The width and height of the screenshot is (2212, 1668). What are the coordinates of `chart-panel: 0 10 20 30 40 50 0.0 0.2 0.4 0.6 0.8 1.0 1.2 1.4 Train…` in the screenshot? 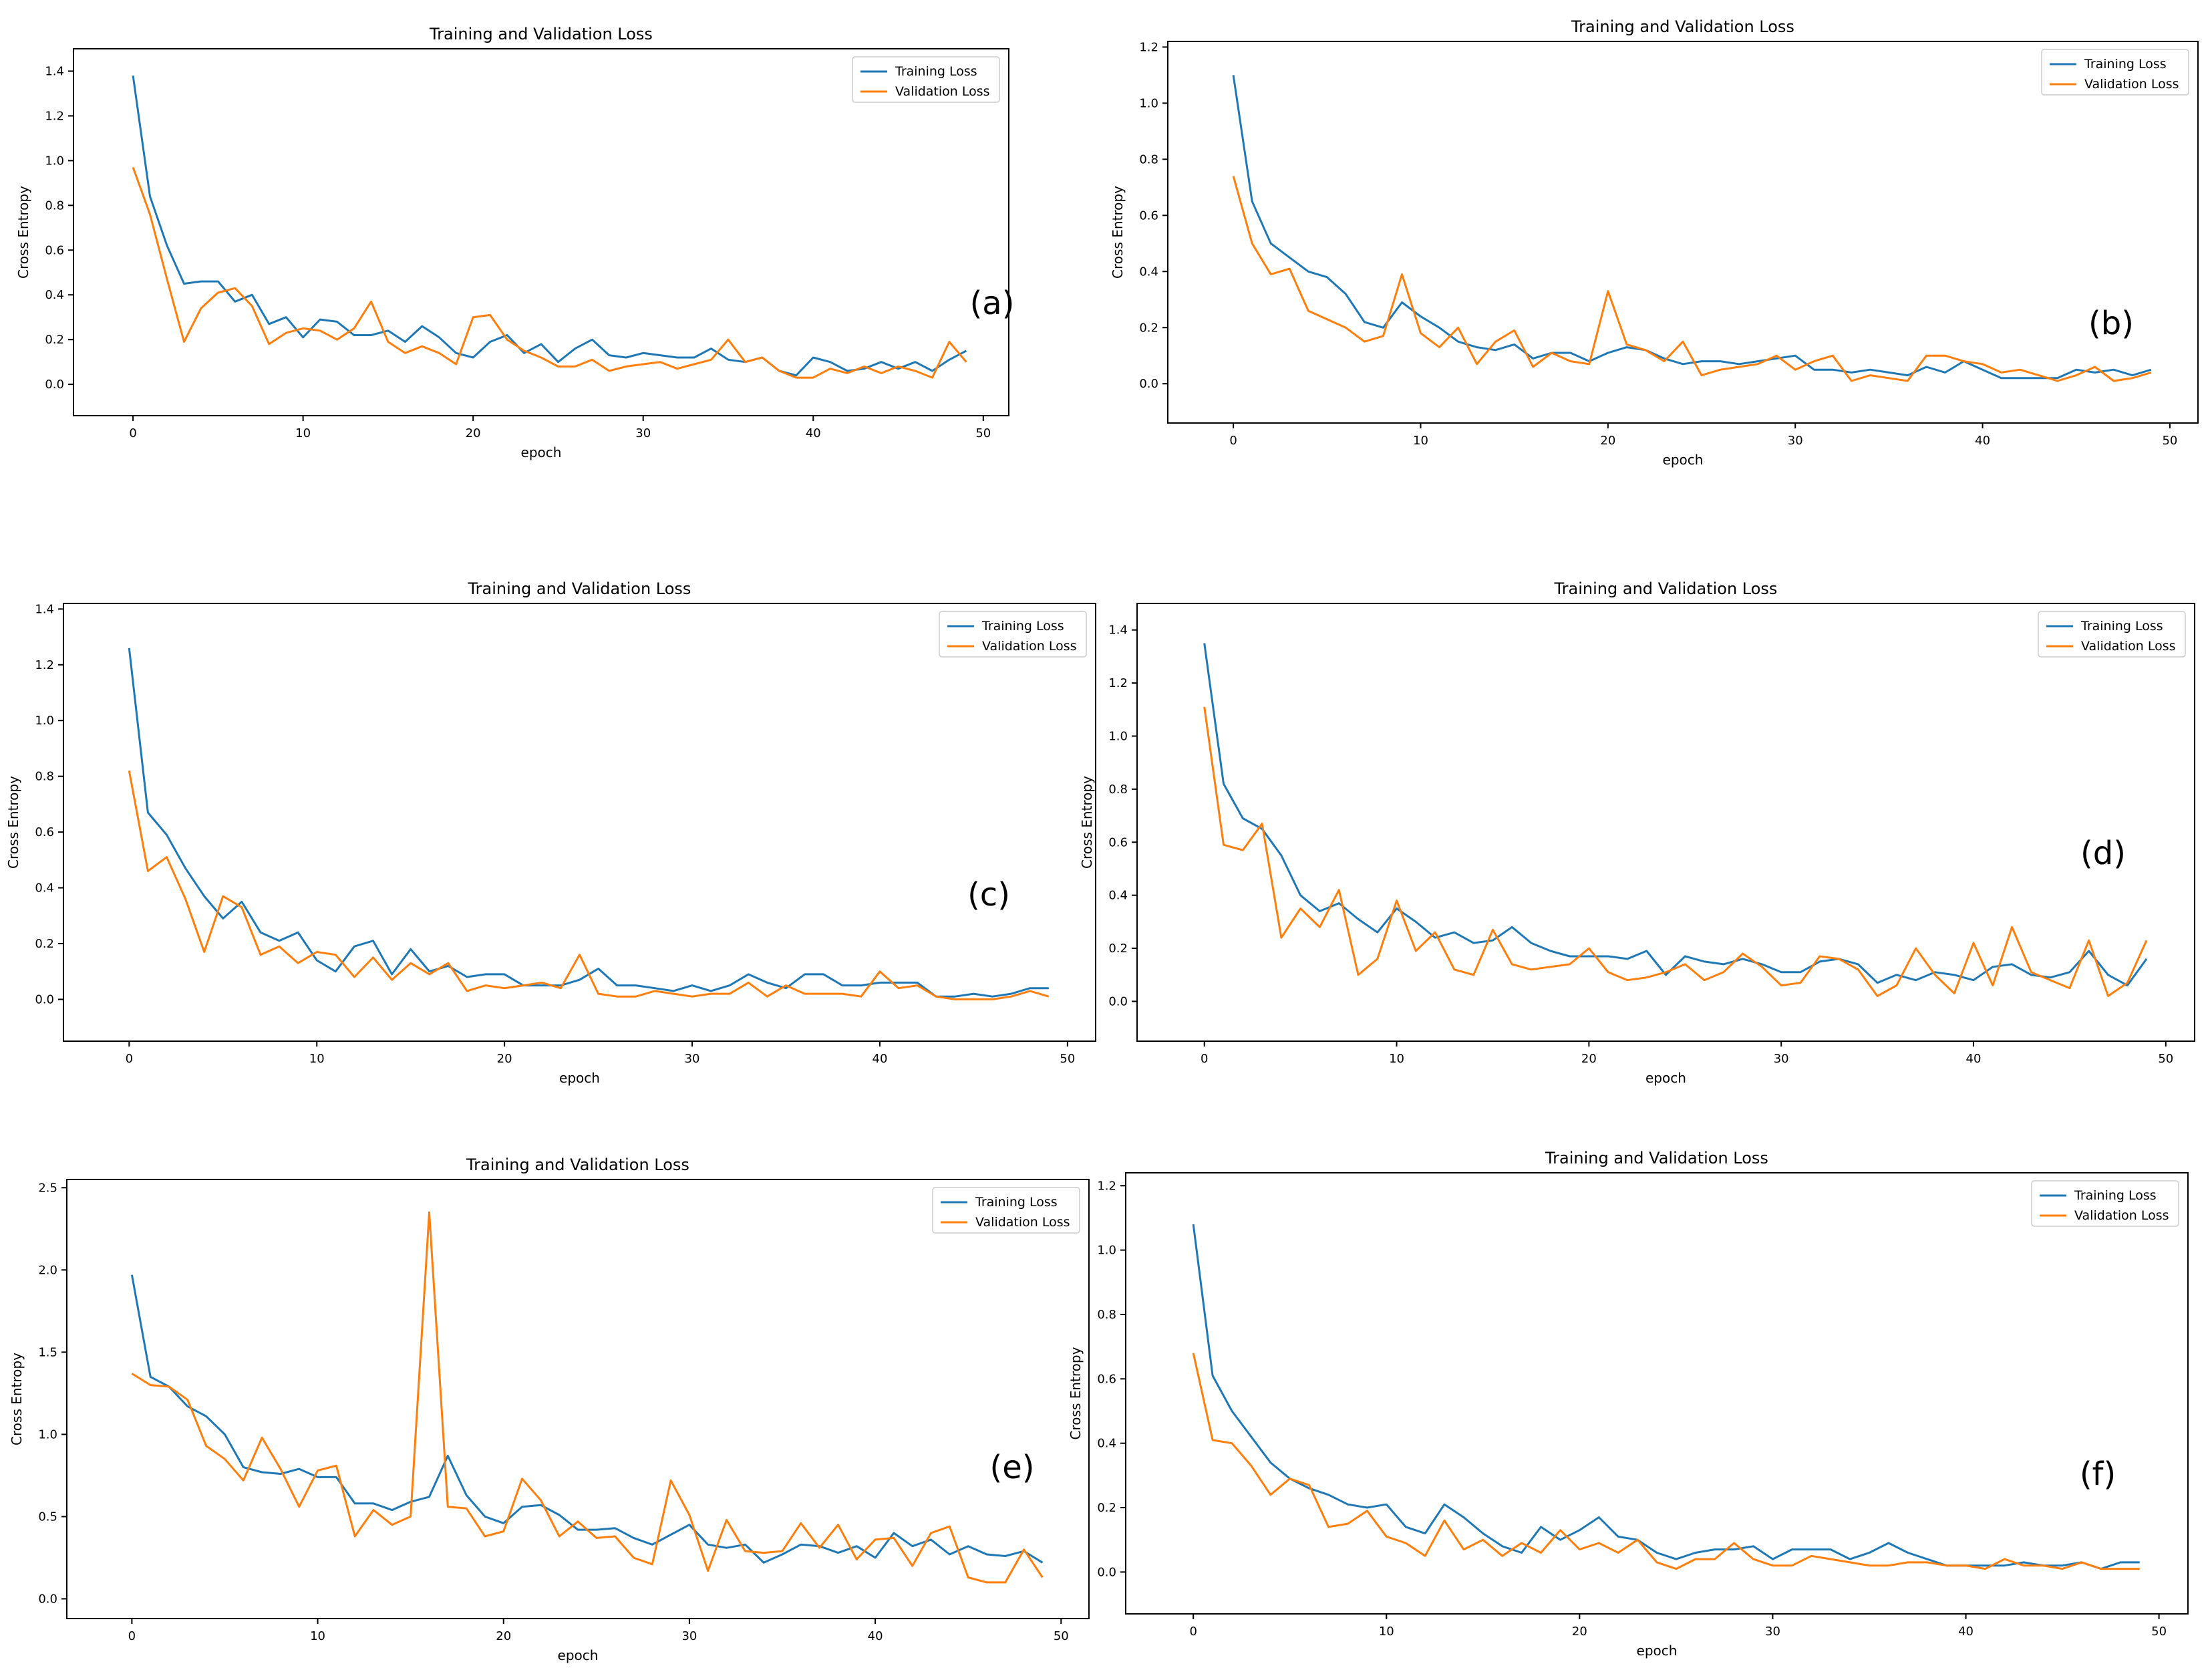 It's located at (550, 832).